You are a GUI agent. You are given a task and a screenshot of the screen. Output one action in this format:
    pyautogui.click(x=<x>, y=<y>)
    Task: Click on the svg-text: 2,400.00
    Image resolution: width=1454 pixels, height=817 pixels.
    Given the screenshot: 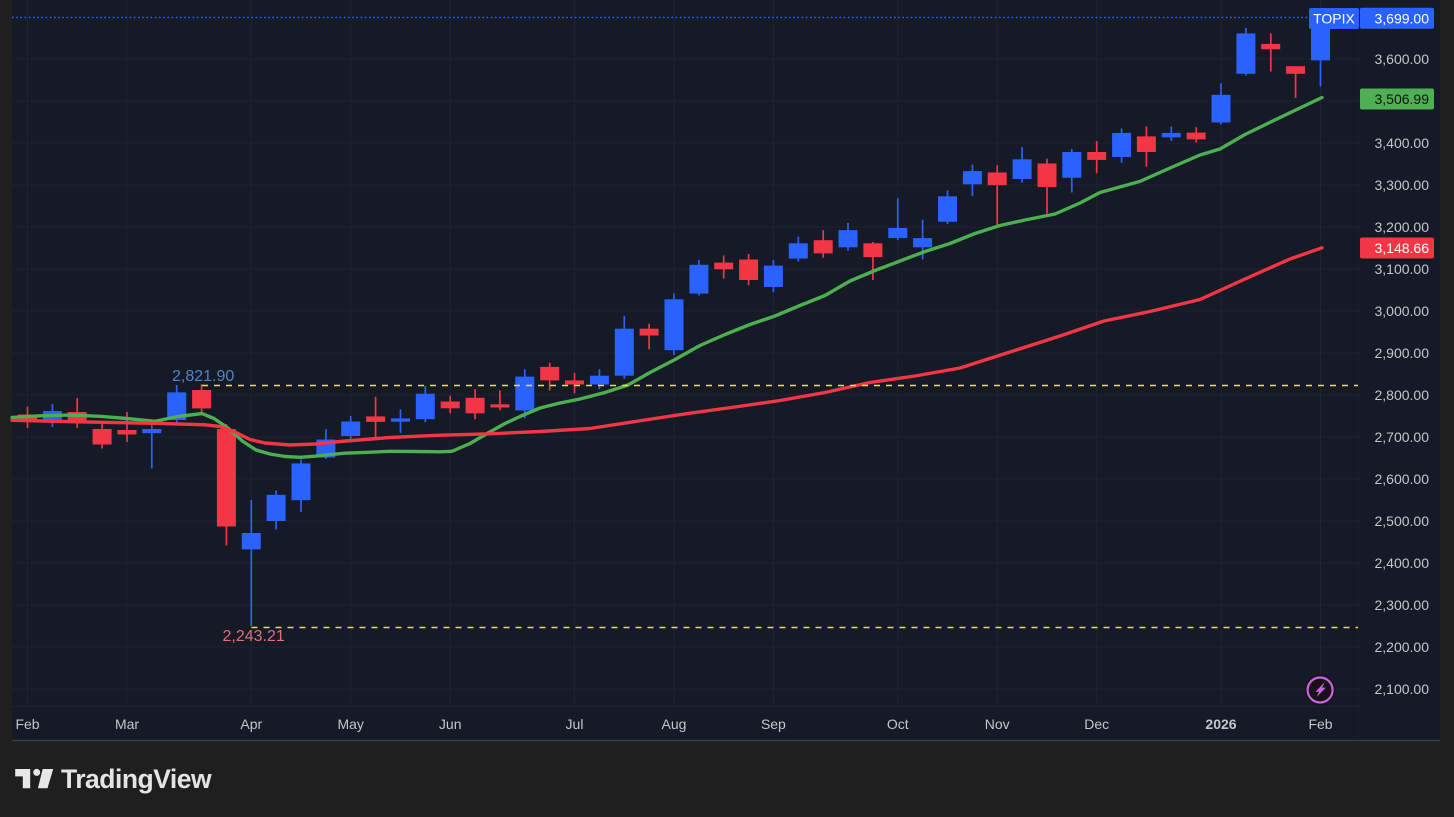 What is the action you would take?
    pyautogui.click(x=1402, y=563)
    